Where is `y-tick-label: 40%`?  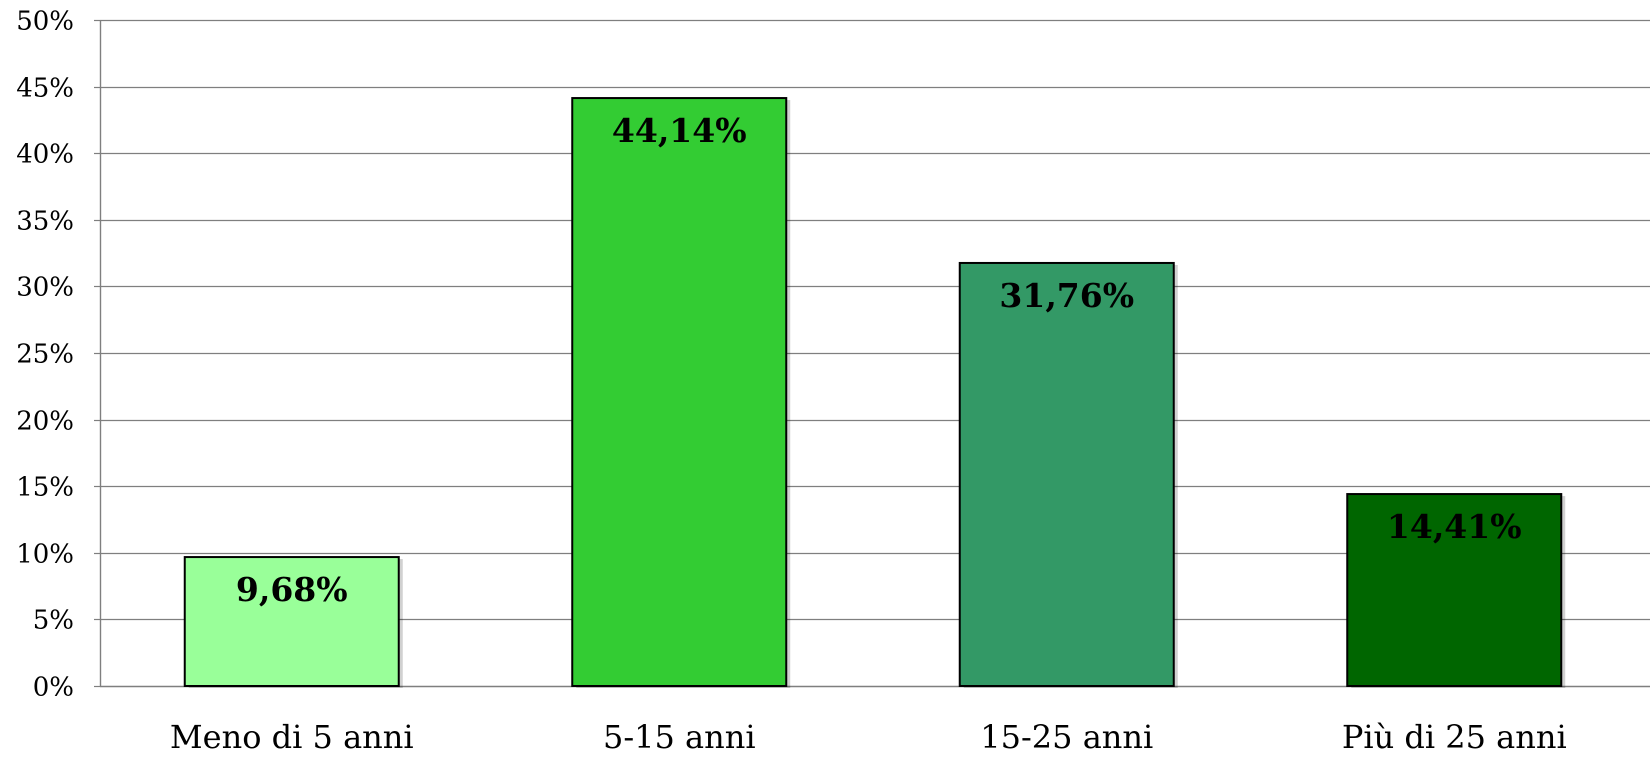
y-tick-label: 40% is located at coordinates (45, 155).